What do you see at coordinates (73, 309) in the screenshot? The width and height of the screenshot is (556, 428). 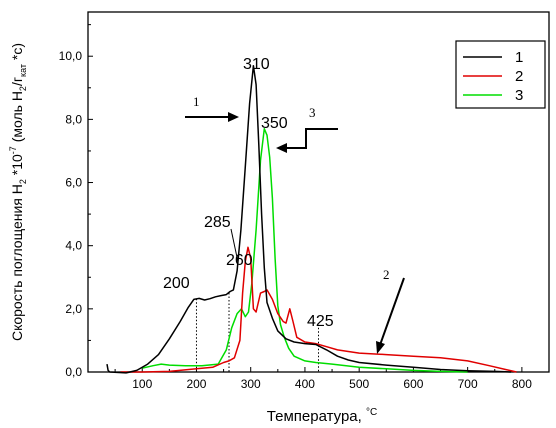 I see `y-tick-label-1: 2,0` at bounding box center [73, 309].